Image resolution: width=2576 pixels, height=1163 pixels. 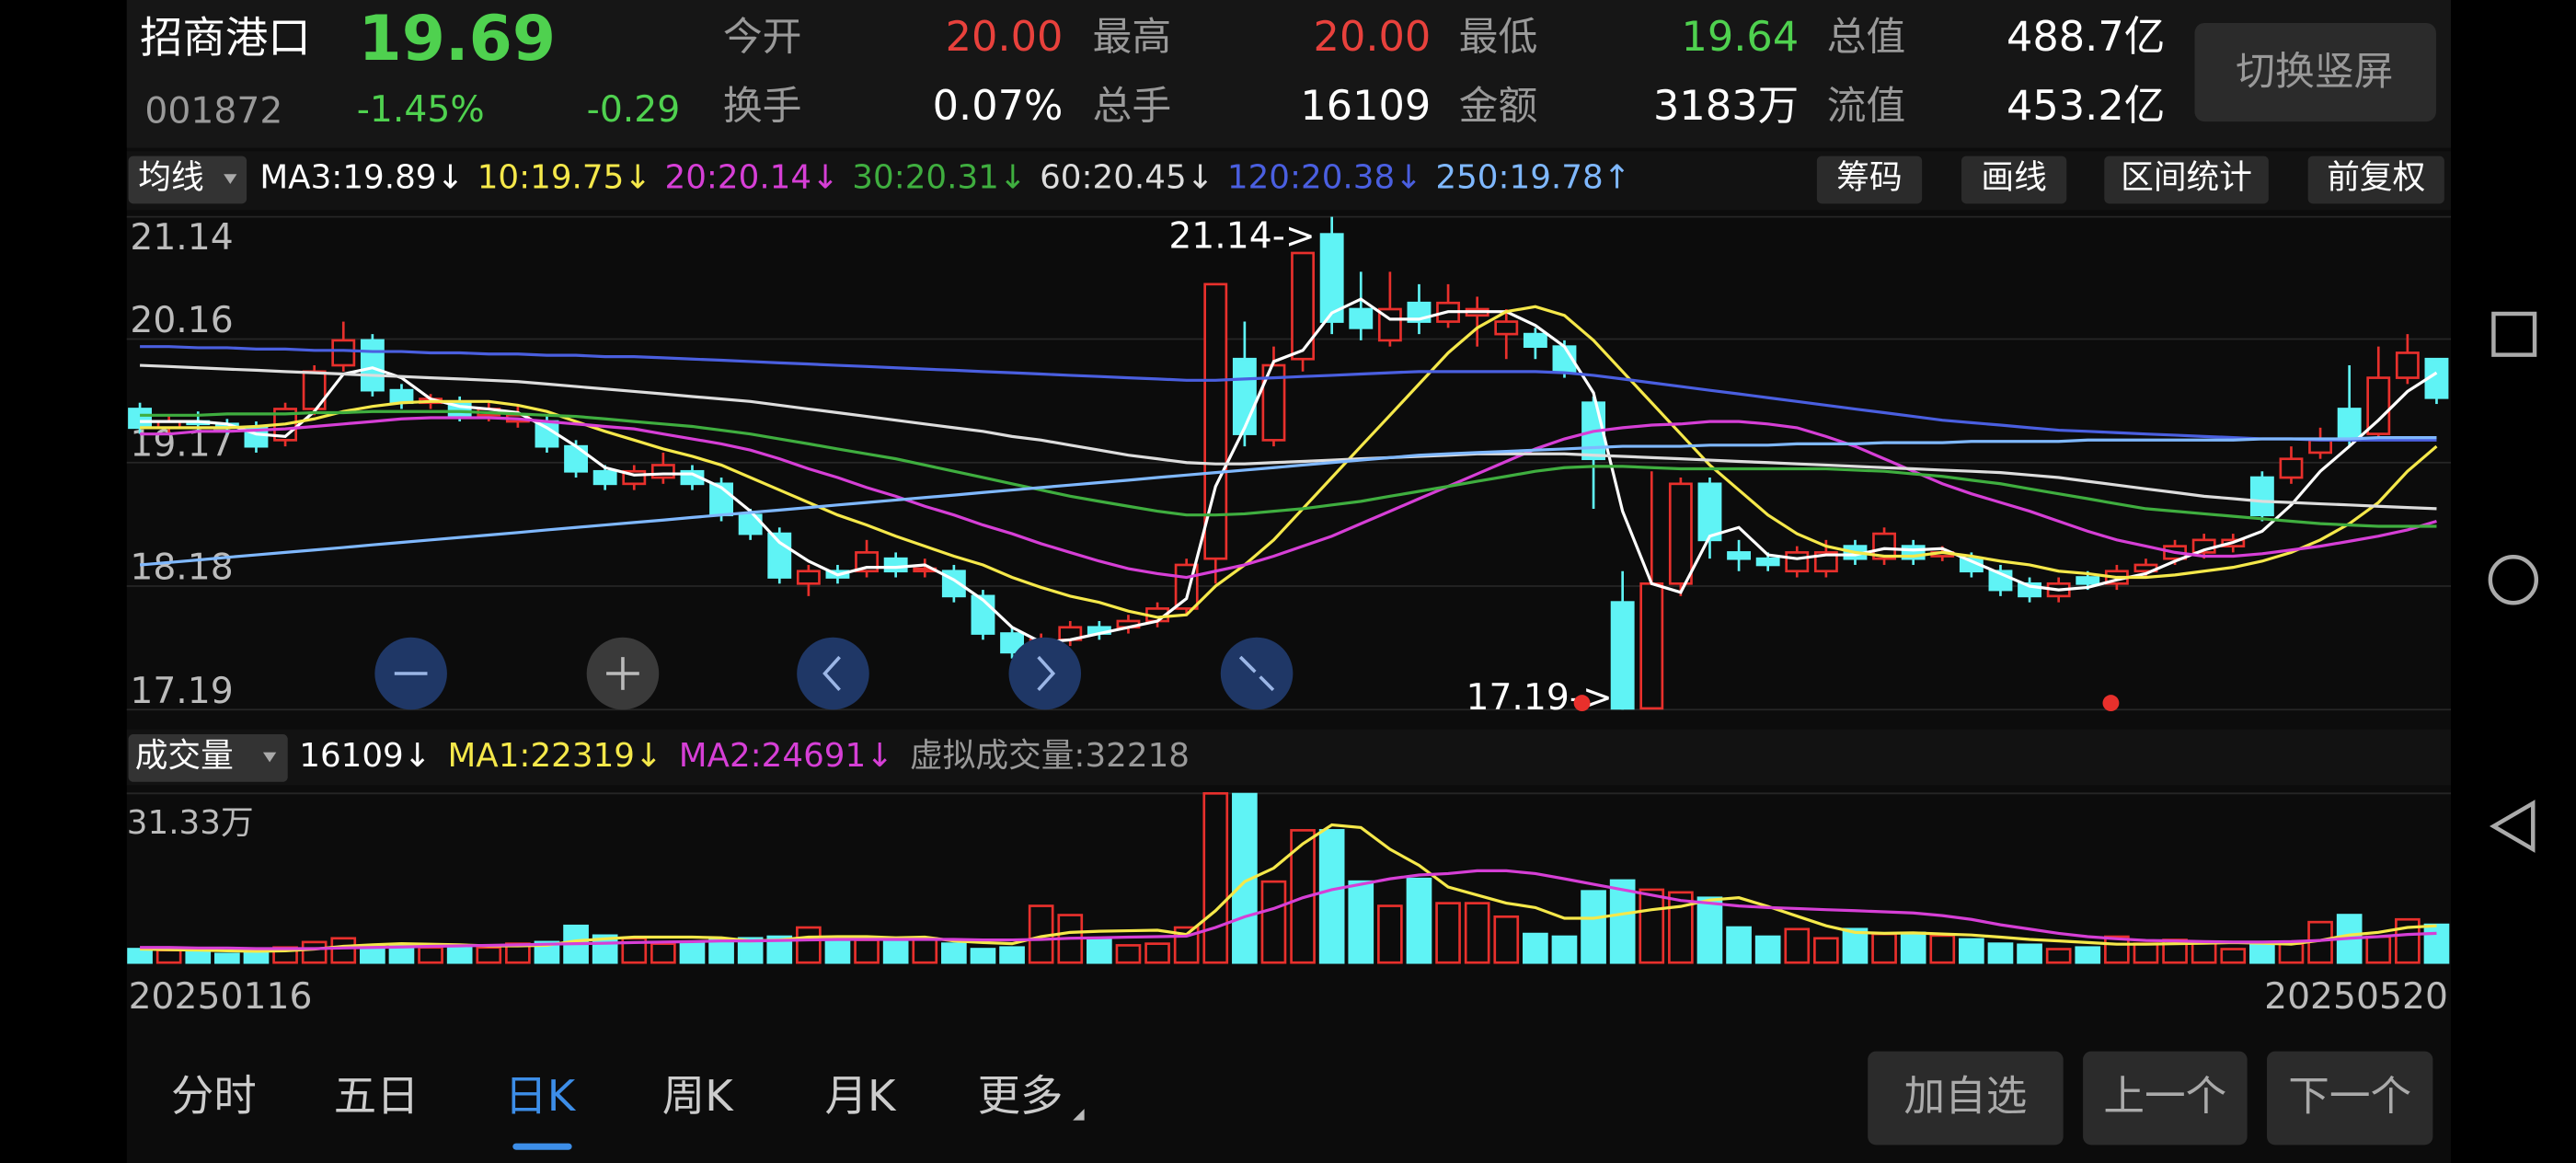 I want to click on scroll-left, so click(x=833, y=673).